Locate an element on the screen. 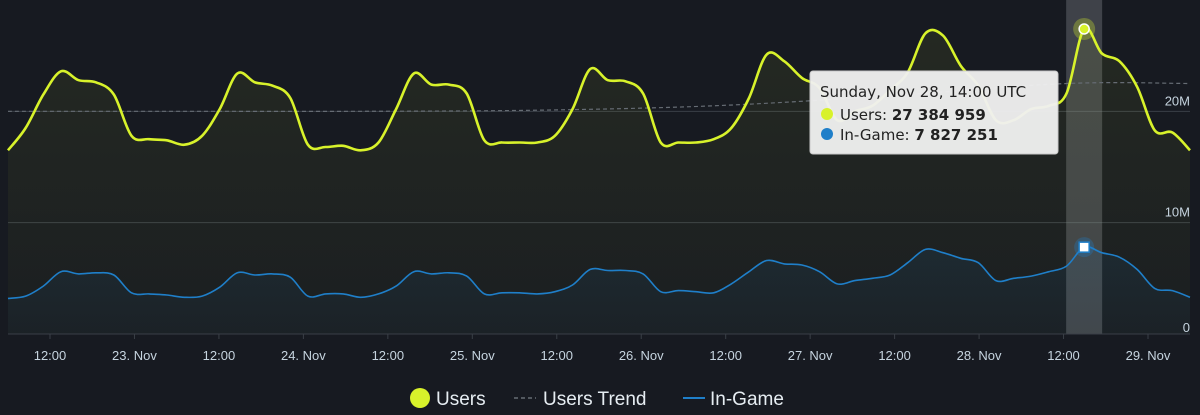 The height and width of the screenshot is (415, 1200). x-tick-label-6: 12:00 is located at coordinates (556, 355).